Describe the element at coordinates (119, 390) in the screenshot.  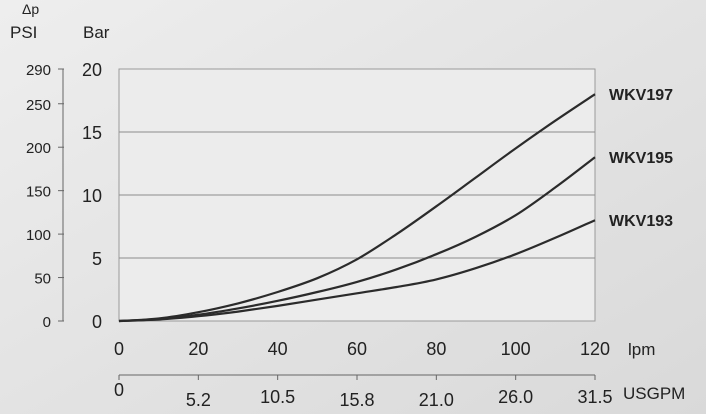
I see `x2-tick-label: 0` at that location.